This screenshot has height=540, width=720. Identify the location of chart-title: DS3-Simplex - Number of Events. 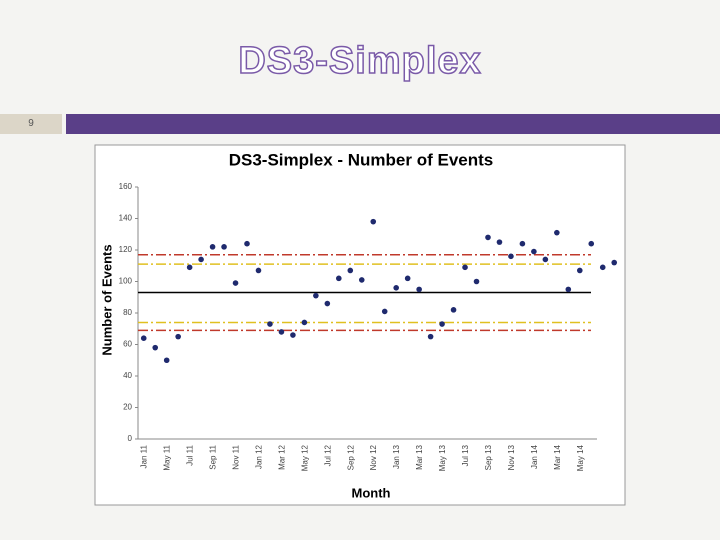
(361, 159).